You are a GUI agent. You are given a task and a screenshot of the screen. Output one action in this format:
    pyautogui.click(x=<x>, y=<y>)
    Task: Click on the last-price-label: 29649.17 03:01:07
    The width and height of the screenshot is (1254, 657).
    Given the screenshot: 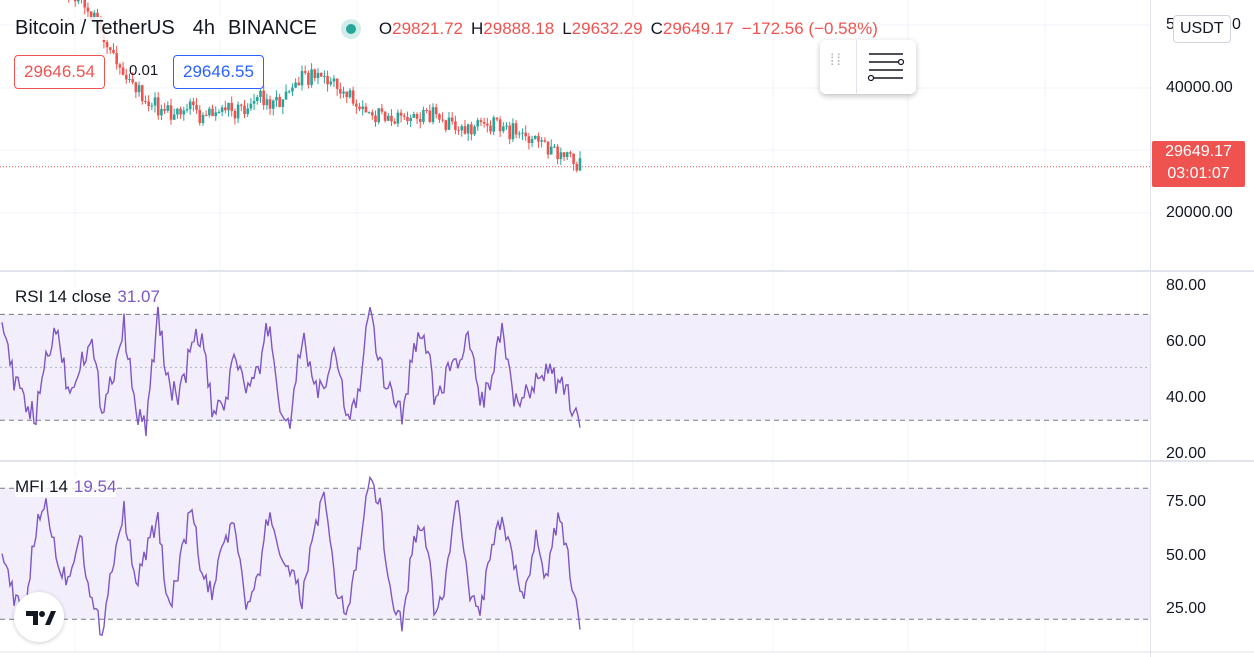 What is the action you would take?
    pyautogui.click(x=1198, y=164)
    